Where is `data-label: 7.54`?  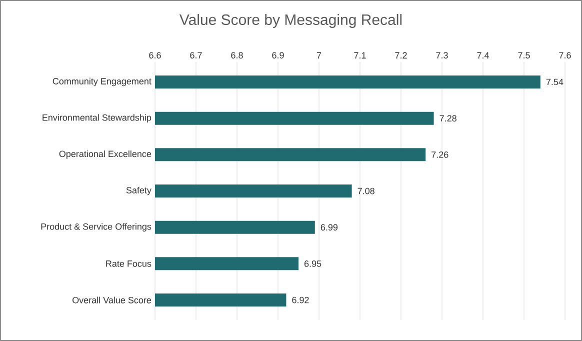 data-label: 7.54 is located at coordinates (555, 82).